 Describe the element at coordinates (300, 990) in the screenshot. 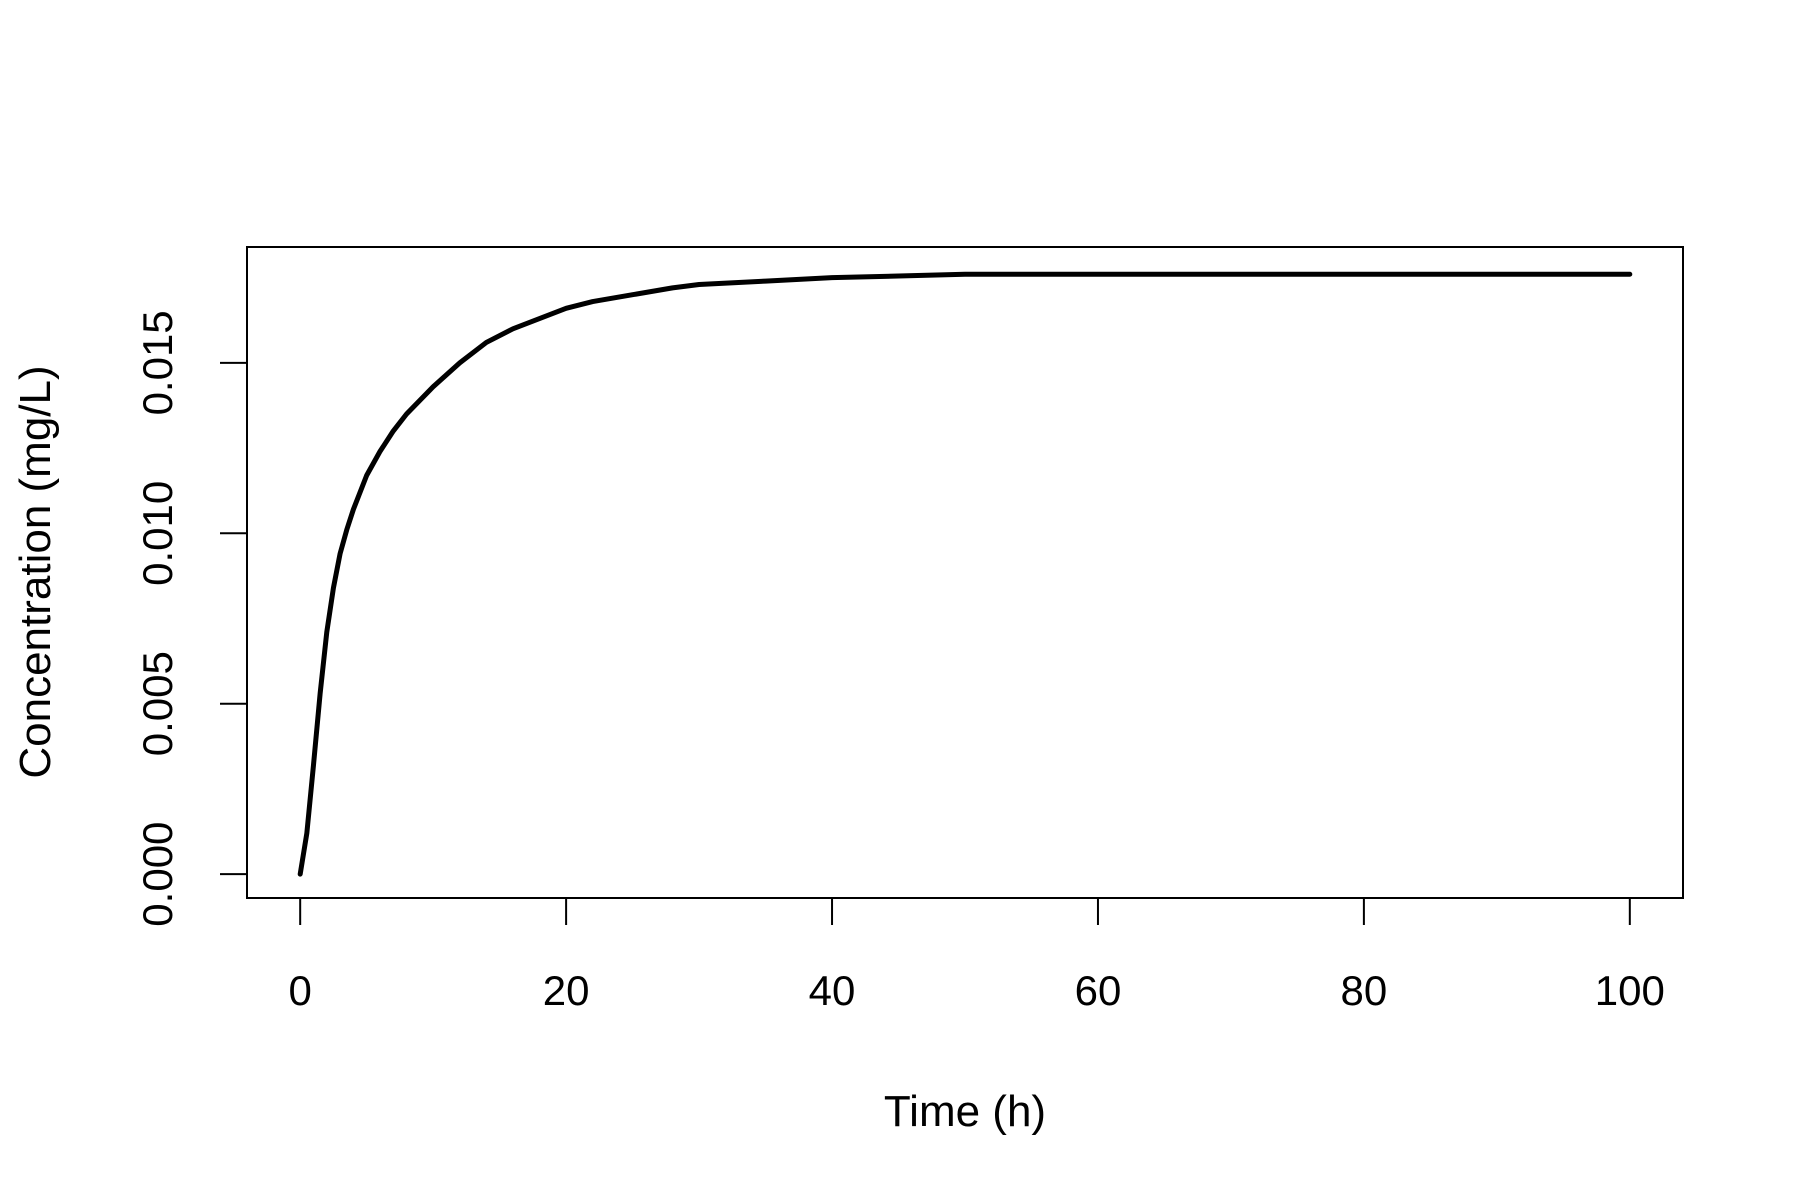

I see `x-tick-label: 0` at that location.